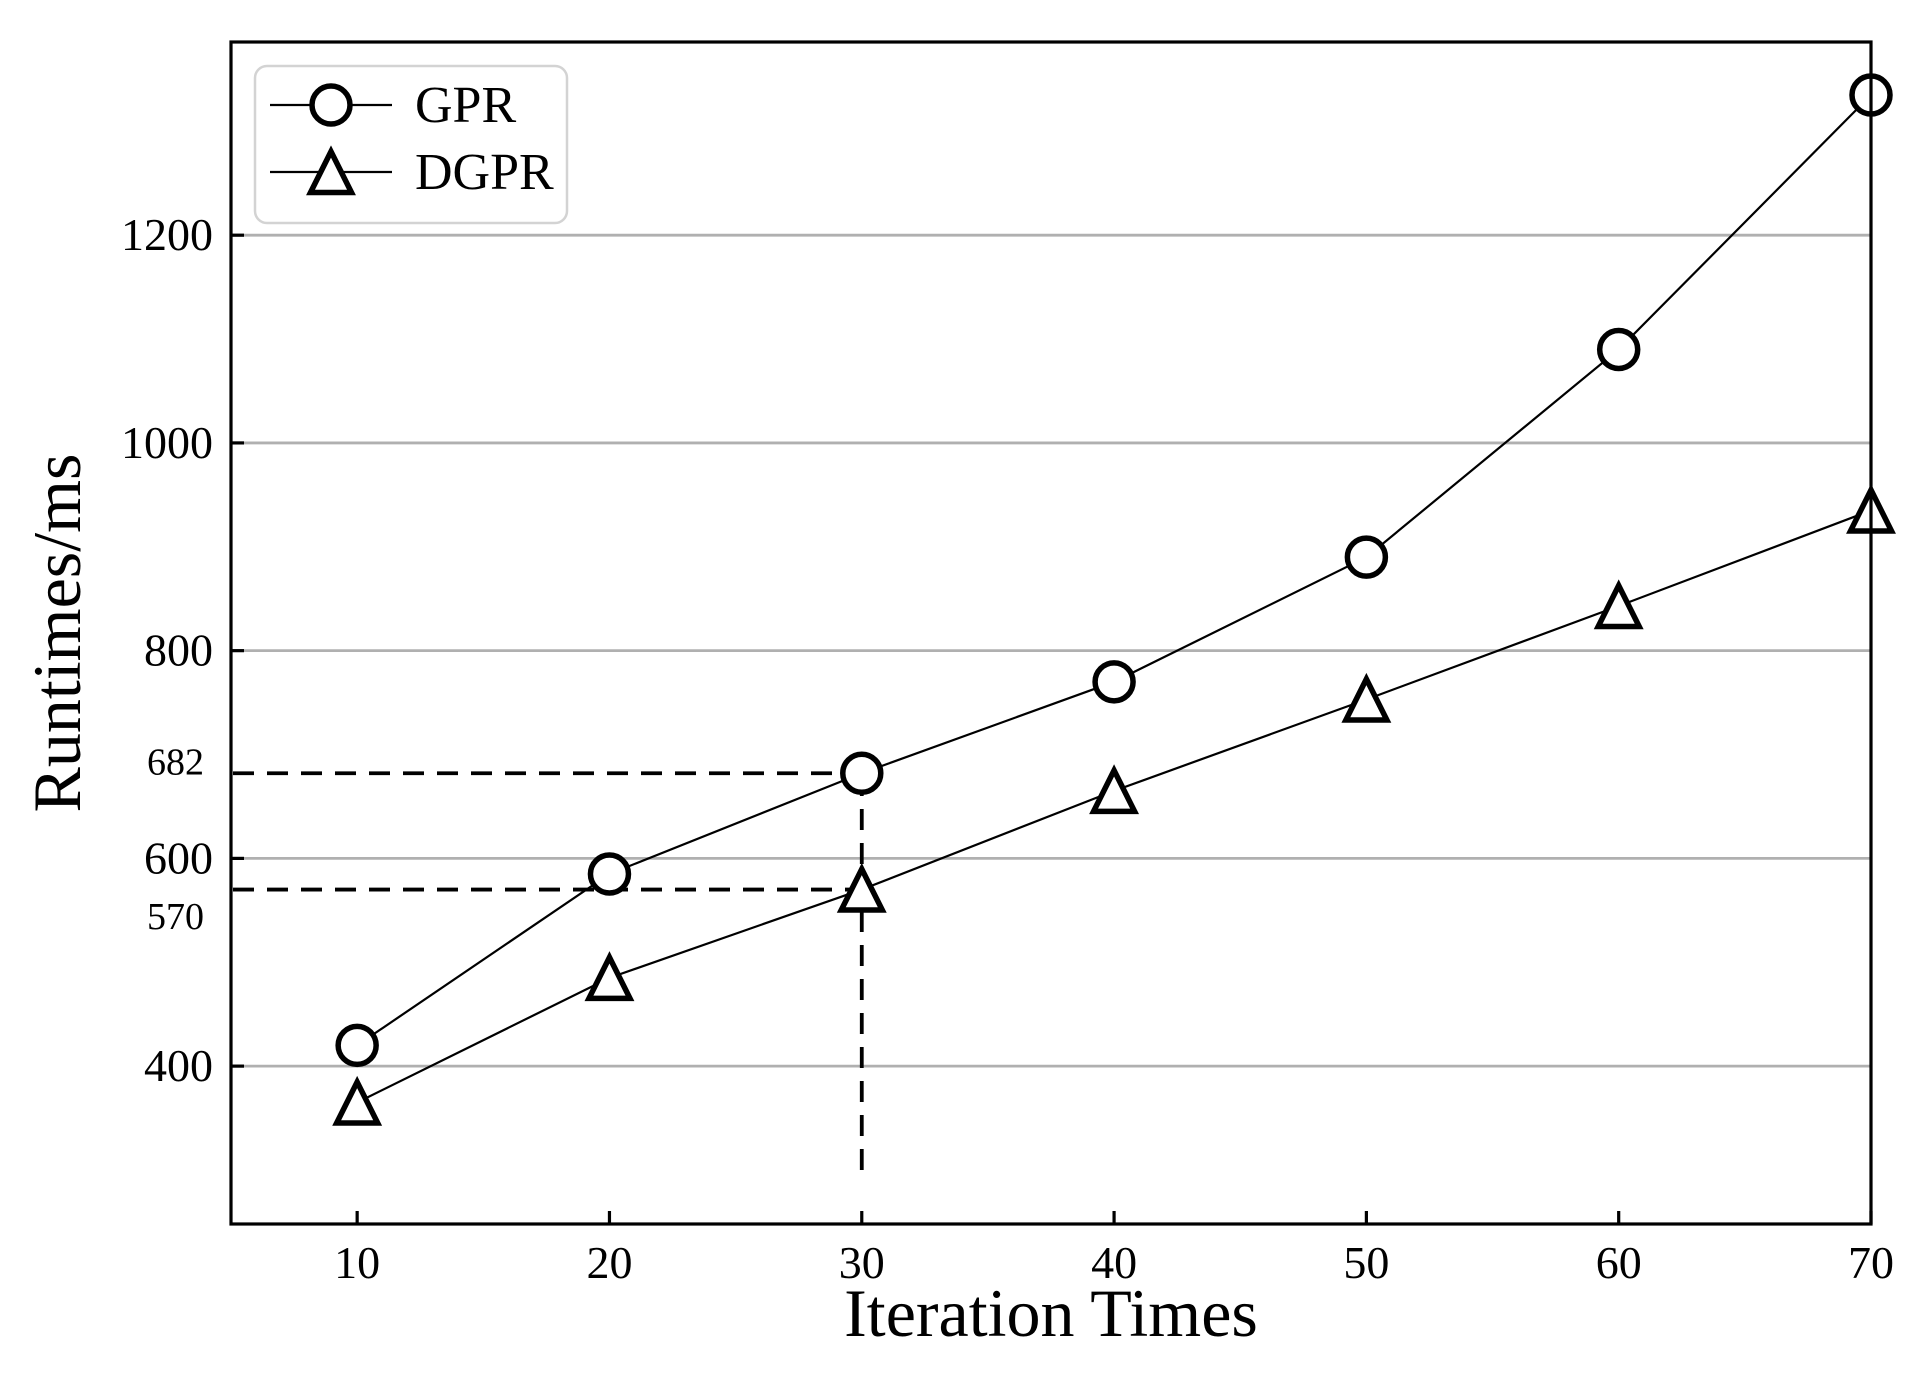 Image resolution: width=1928 pixels, height=1388 pixels. Describe the element at coordinates (178, 650) in the screenshot. I see `y-tick-label: 800` at that location.